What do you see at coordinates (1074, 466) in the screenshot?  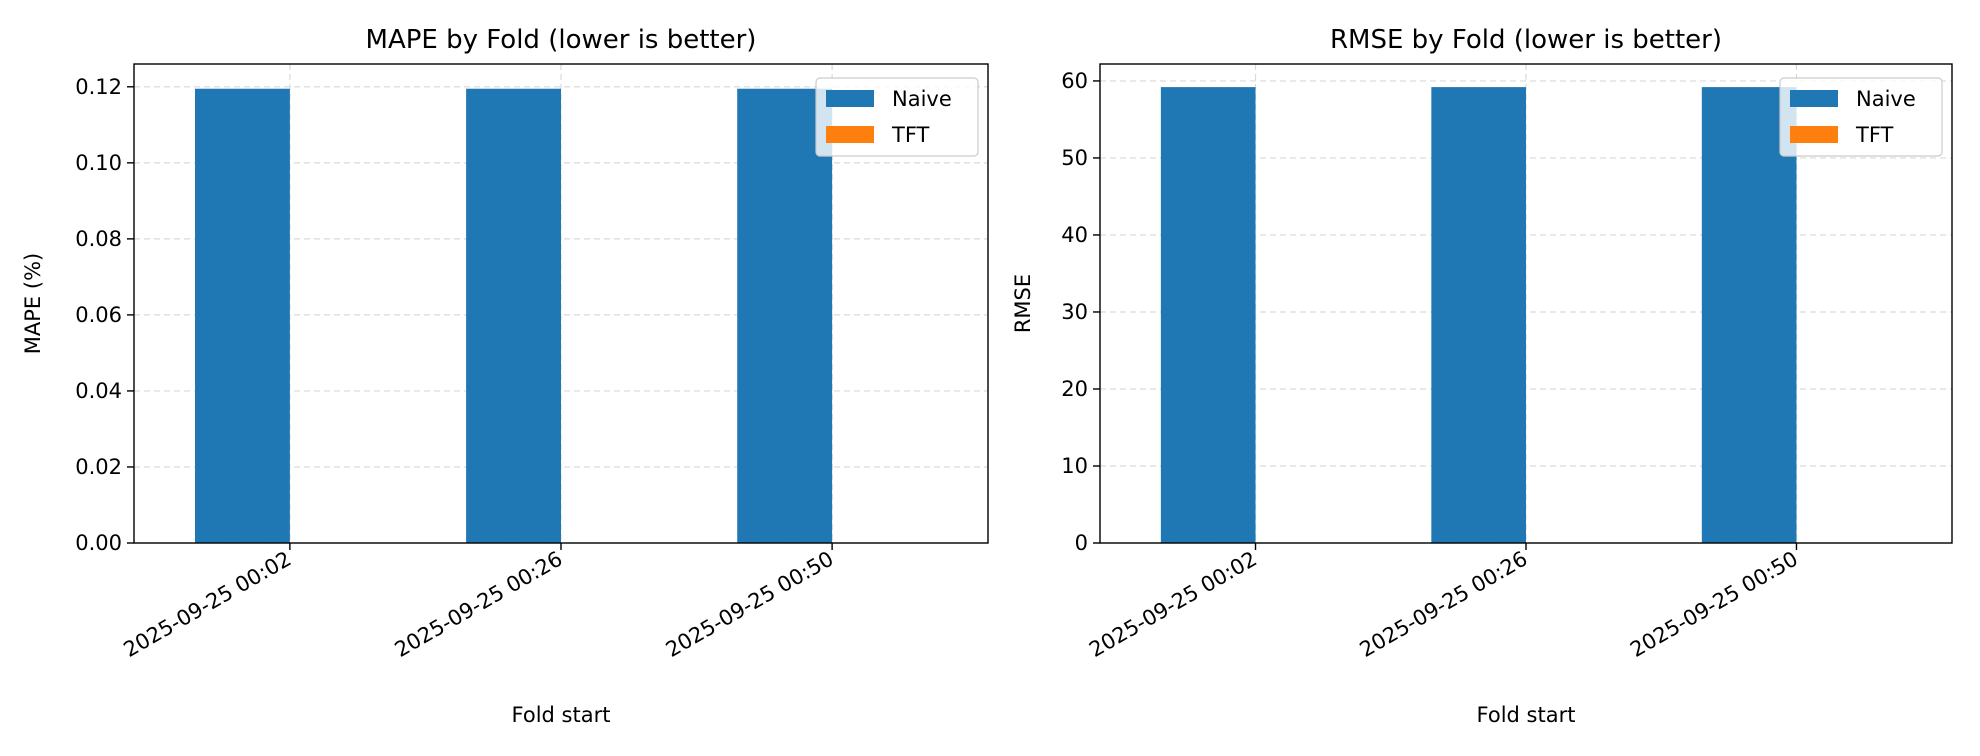 I see `y-tick-label: 10` at bounding box center [1074, 466].